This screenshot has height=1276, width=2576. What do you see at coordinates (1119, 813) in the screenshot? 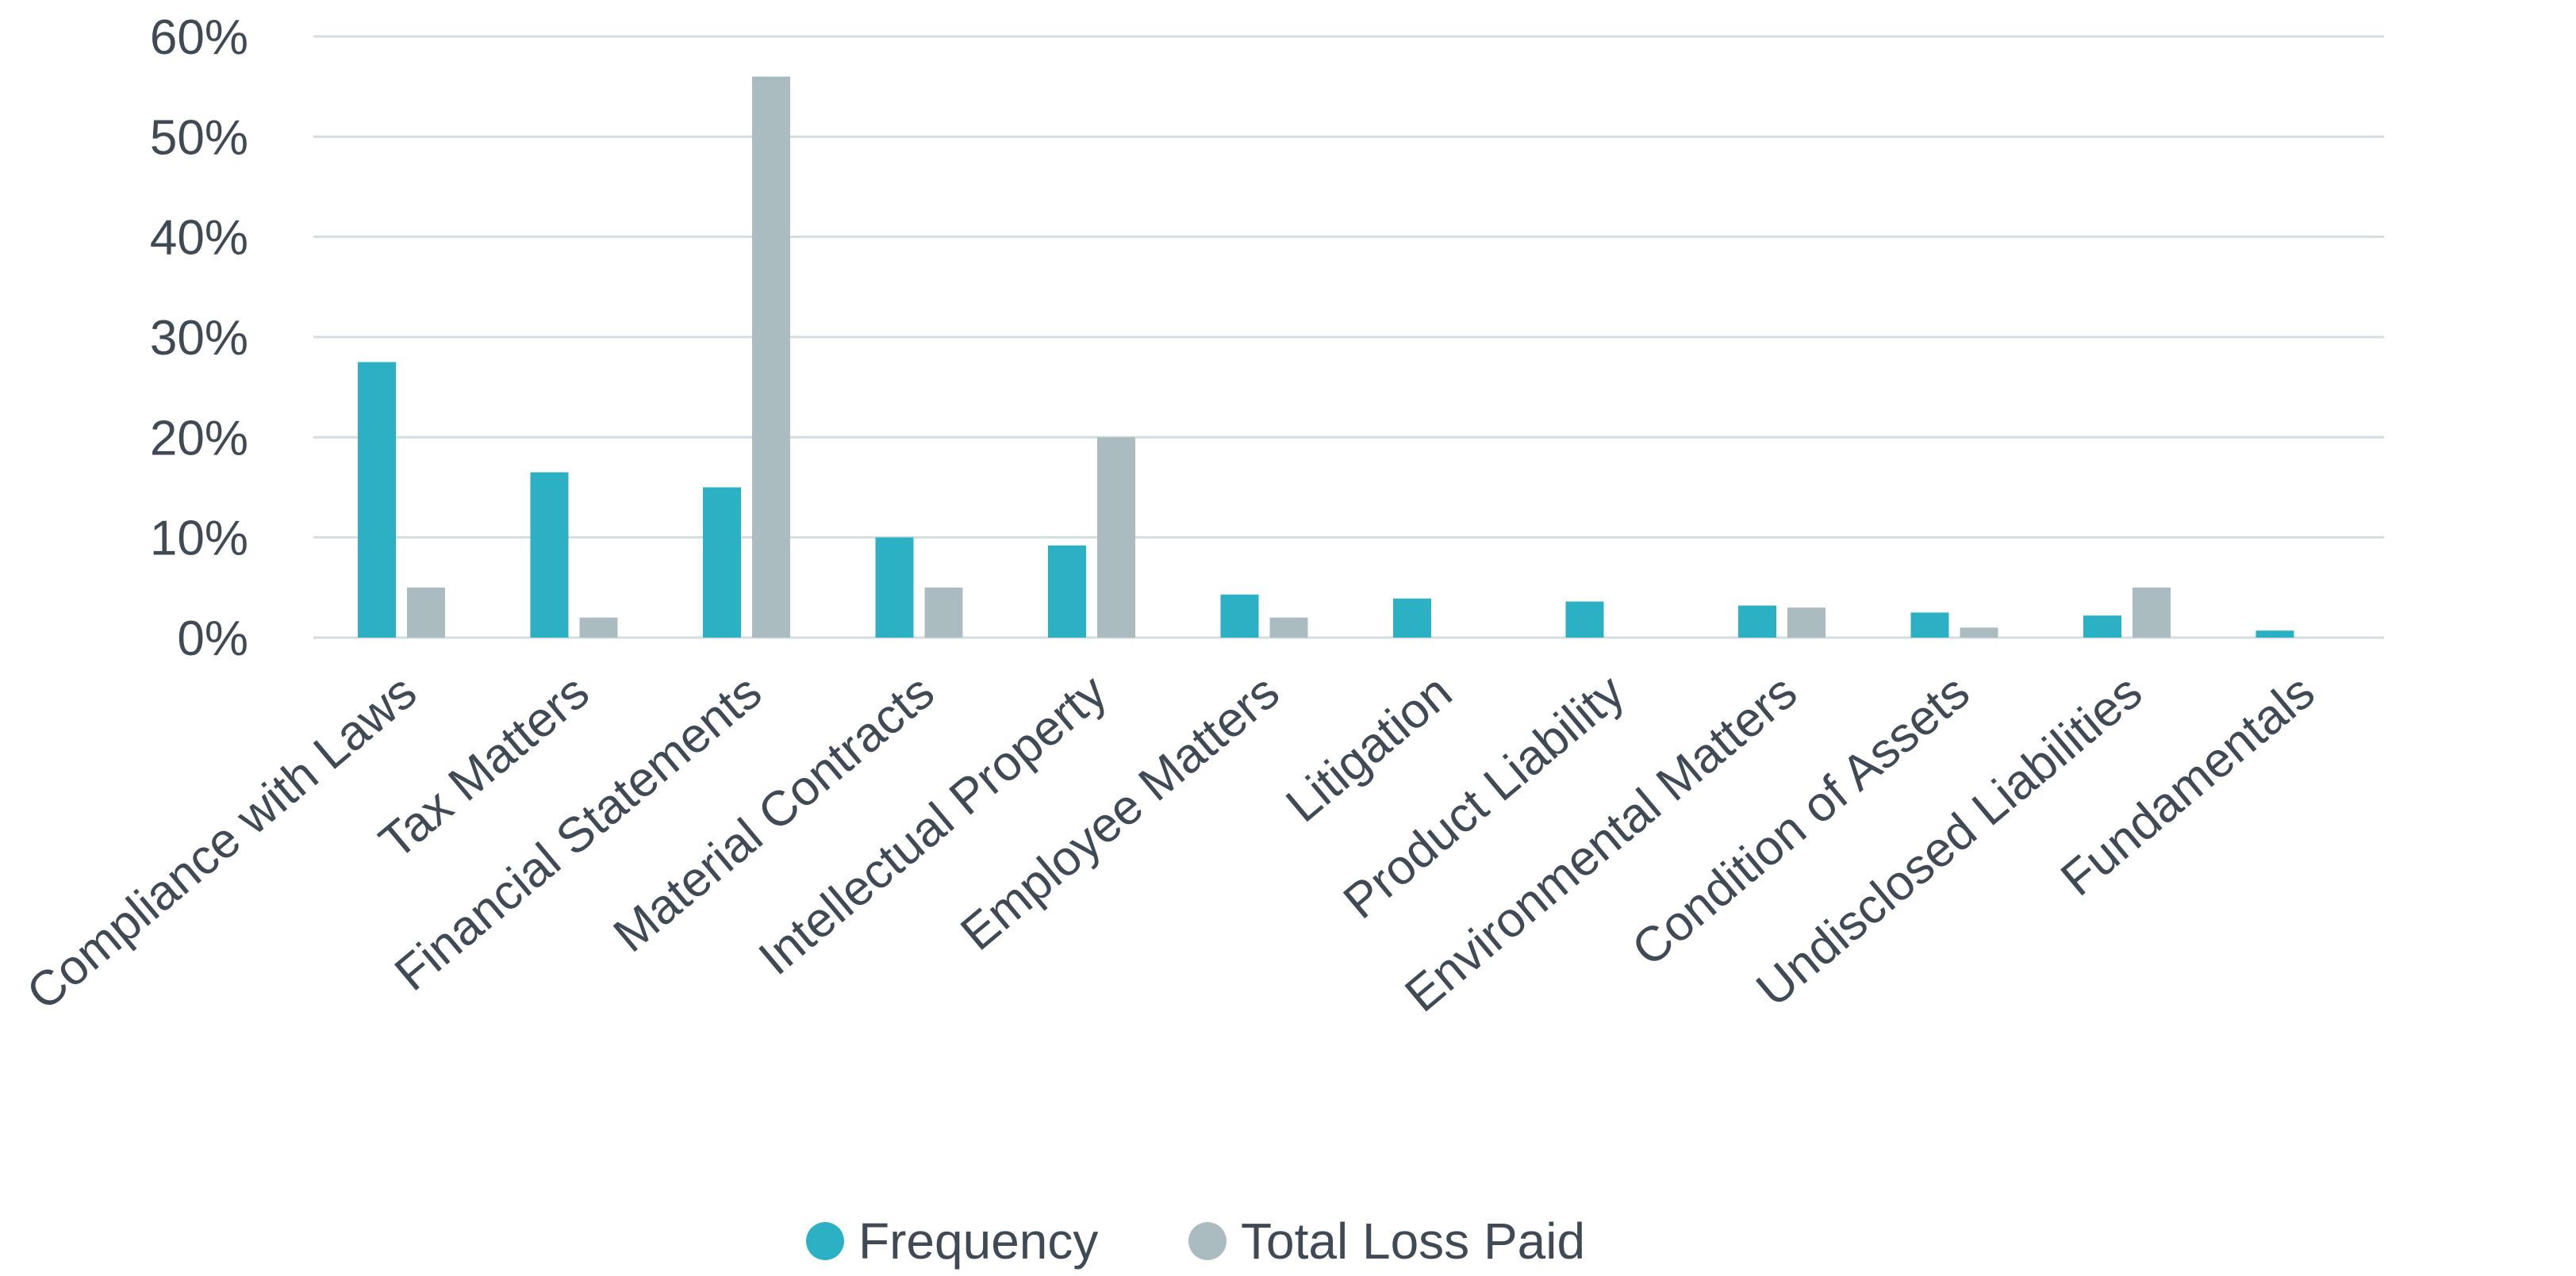
I see `x-tick-label: Employee Matters` at bounding box center [1119, 813].